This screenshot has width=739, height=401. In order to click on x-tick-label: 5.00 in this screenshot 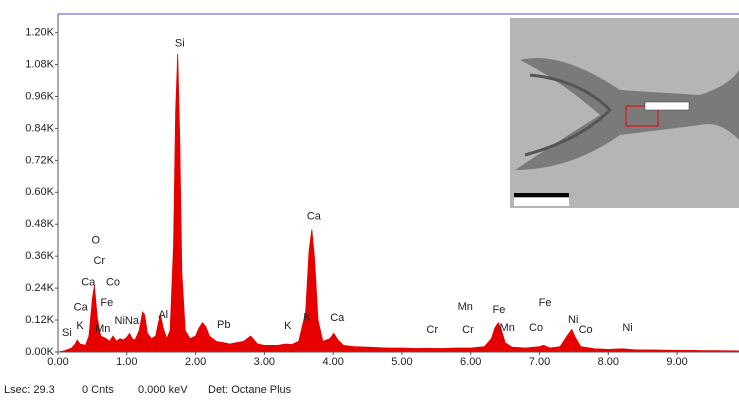, I will do `click(401, 362)`.